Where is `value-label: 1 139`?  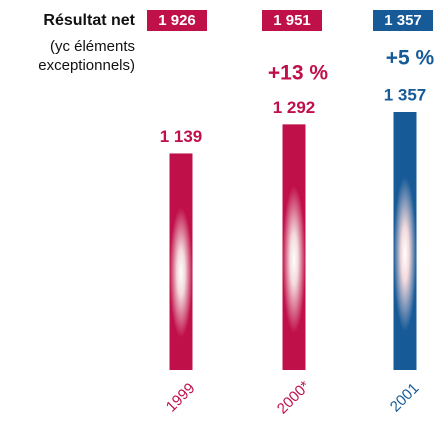
value-label: 1 139 is located at coordinates (181, 136).